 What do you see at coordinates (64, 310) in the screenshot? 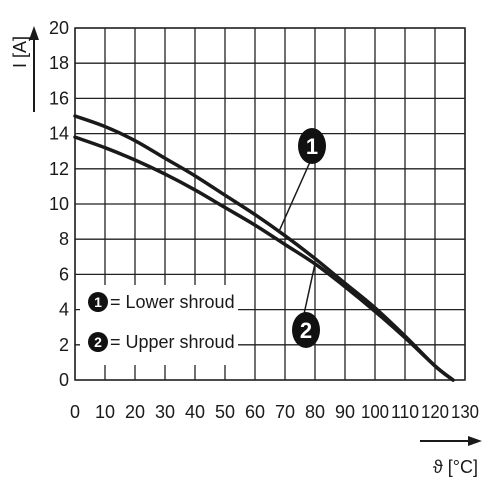
I see `y-tick-label: 4` at bounding box center [64, 310].